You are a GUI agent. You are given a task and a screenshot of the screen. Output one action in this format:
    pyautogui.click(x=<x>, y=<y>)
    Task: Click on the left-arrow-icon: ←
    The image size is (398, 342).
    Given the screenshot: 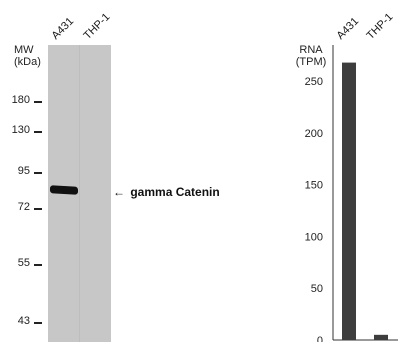 What is the action you would take?
    pyautogui.click(x=119, y=192)
    